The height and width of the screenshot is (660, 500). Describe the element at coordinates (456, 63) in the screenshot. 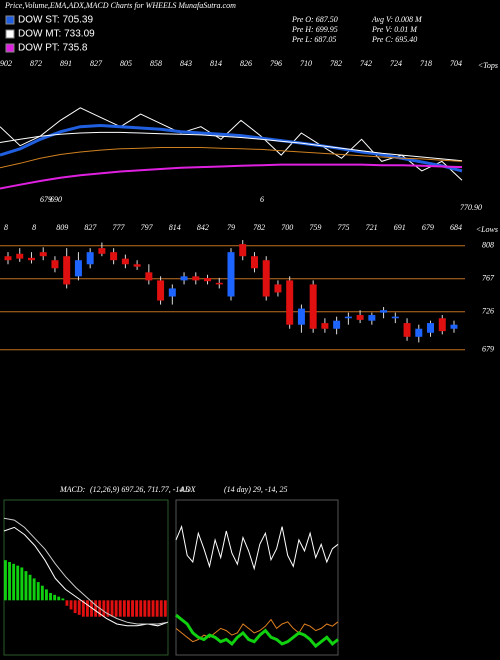

I see `extreme-label: 704` at that location.